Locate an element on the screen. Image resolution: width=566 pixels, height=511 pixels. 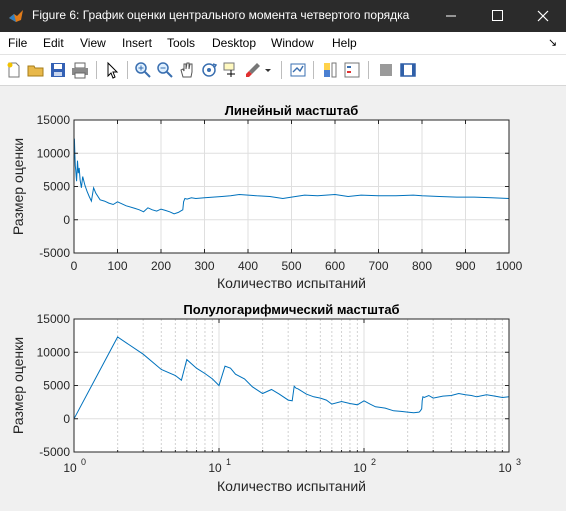
menu-view: View is located at coordinates (93, 43).